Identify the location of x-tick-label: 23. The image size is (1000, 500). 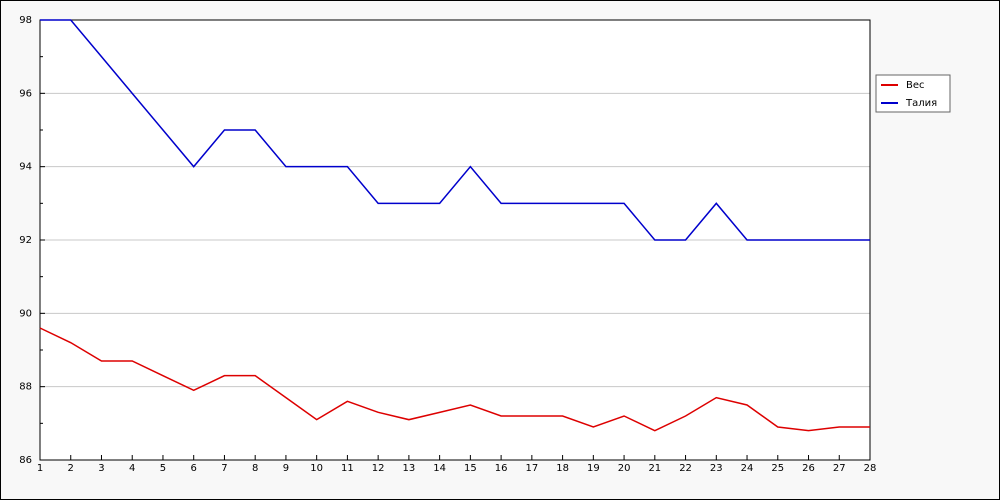
(716, 468).